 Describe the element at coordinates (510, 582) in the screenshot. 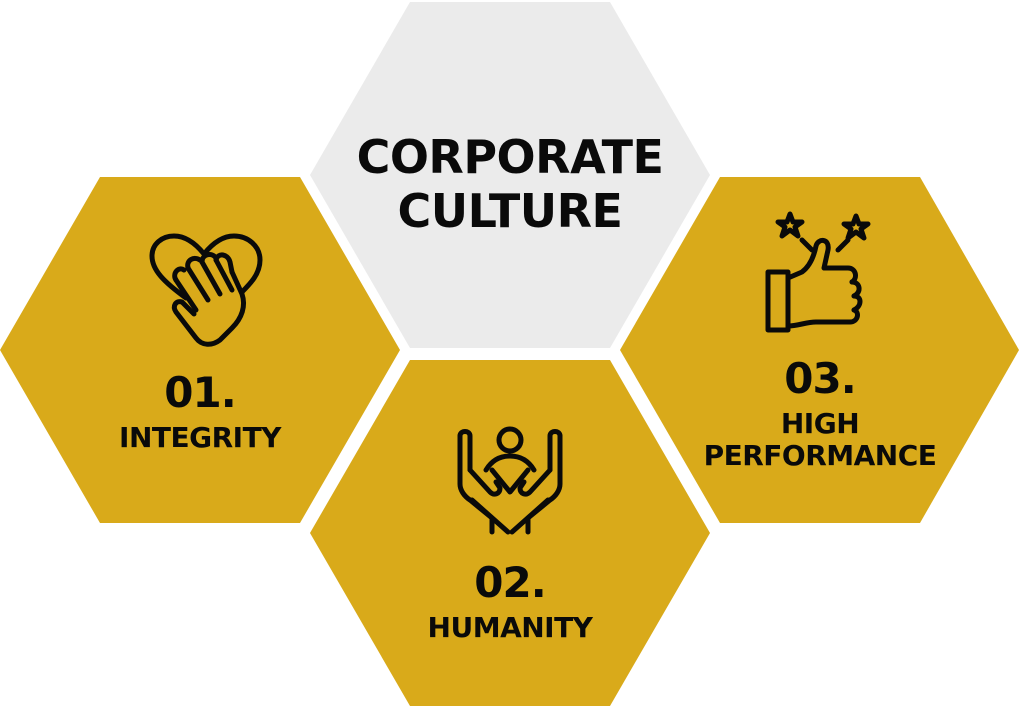

I see `value-number-2: 02.` at that location.